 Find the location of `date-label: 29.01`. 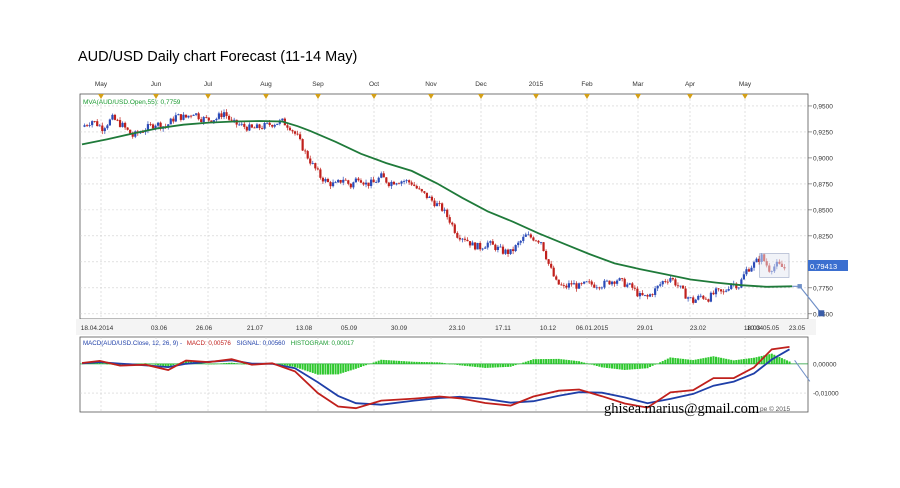

date-label: 29.01 is located at coordinates (645, 328).